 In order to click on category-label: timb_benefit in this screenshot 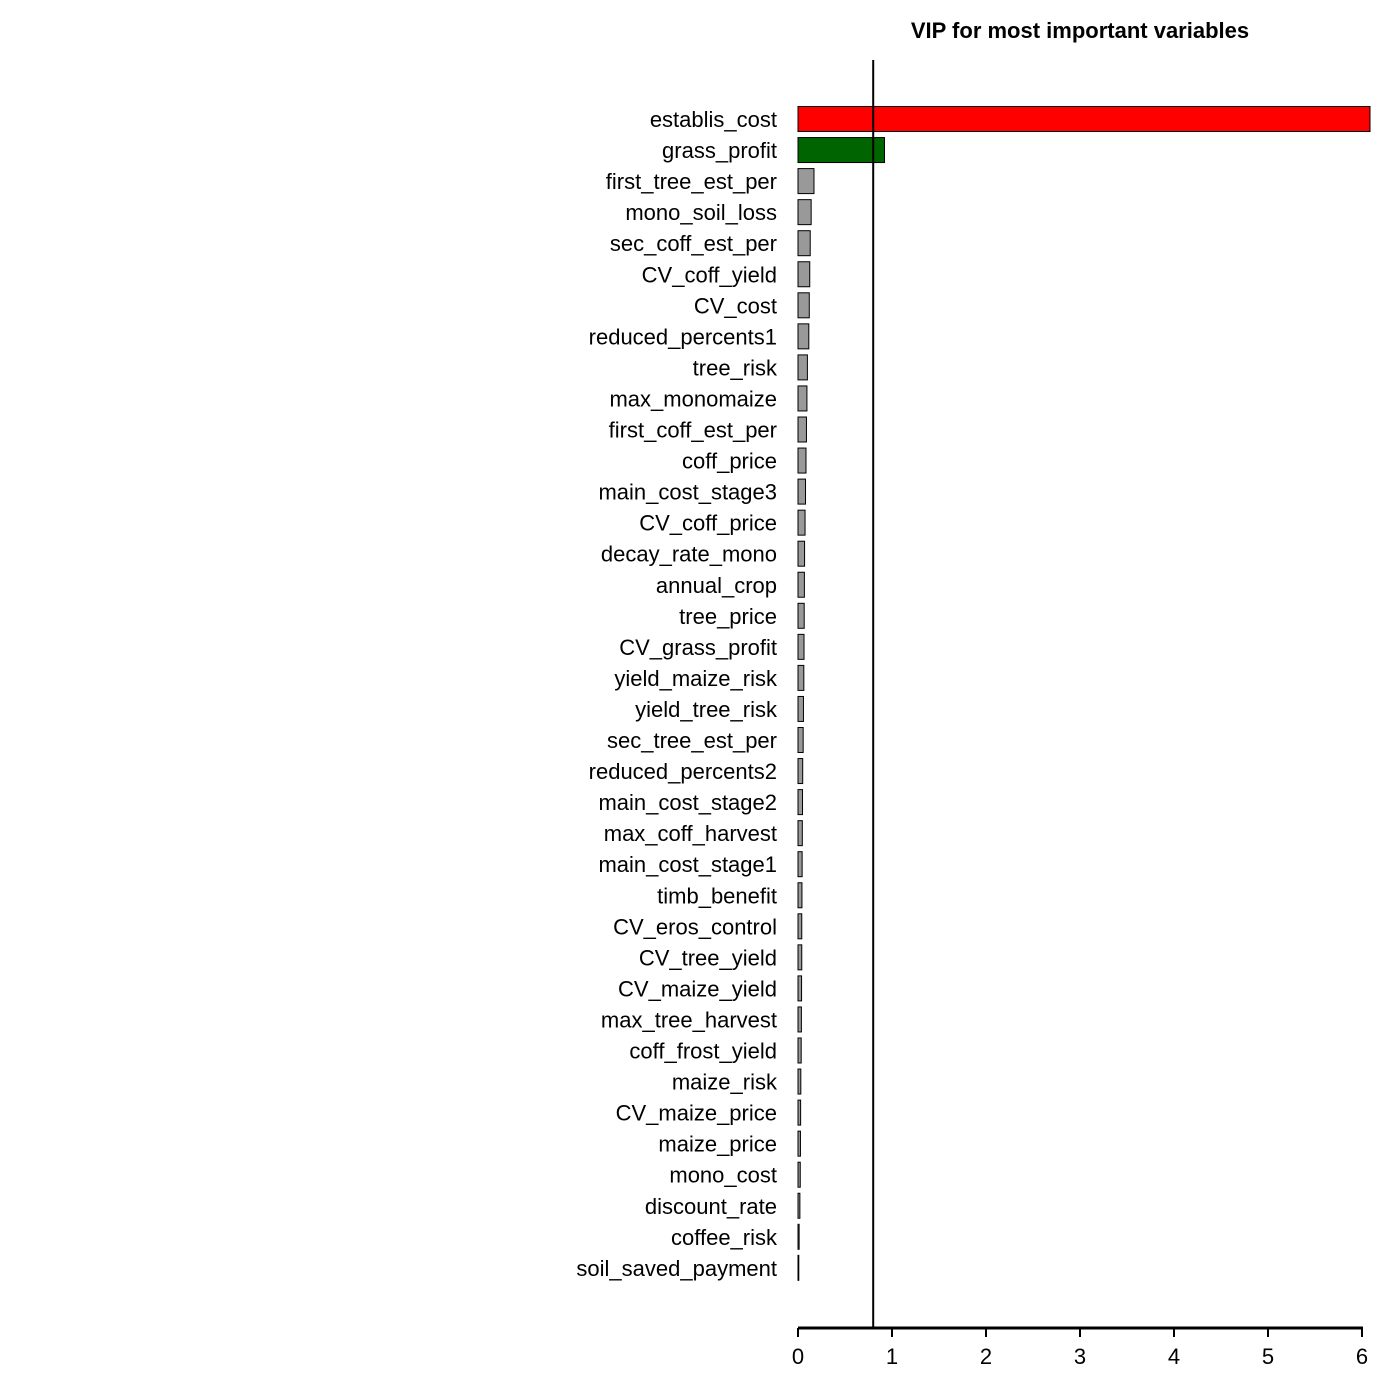, I will do `click(717, 895)`.